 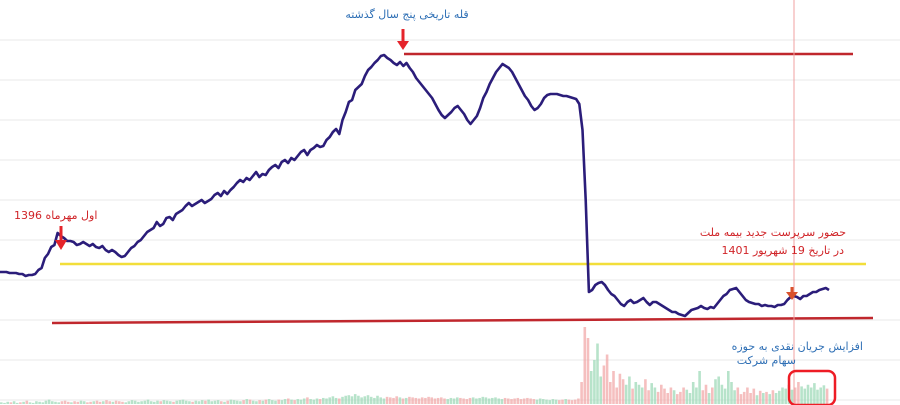 What do you see at coordinates (406, 14) in the screenshot?
I see `peak-label: قله تاریخی پنج سال گذشته` at bounding box center [406, 14].